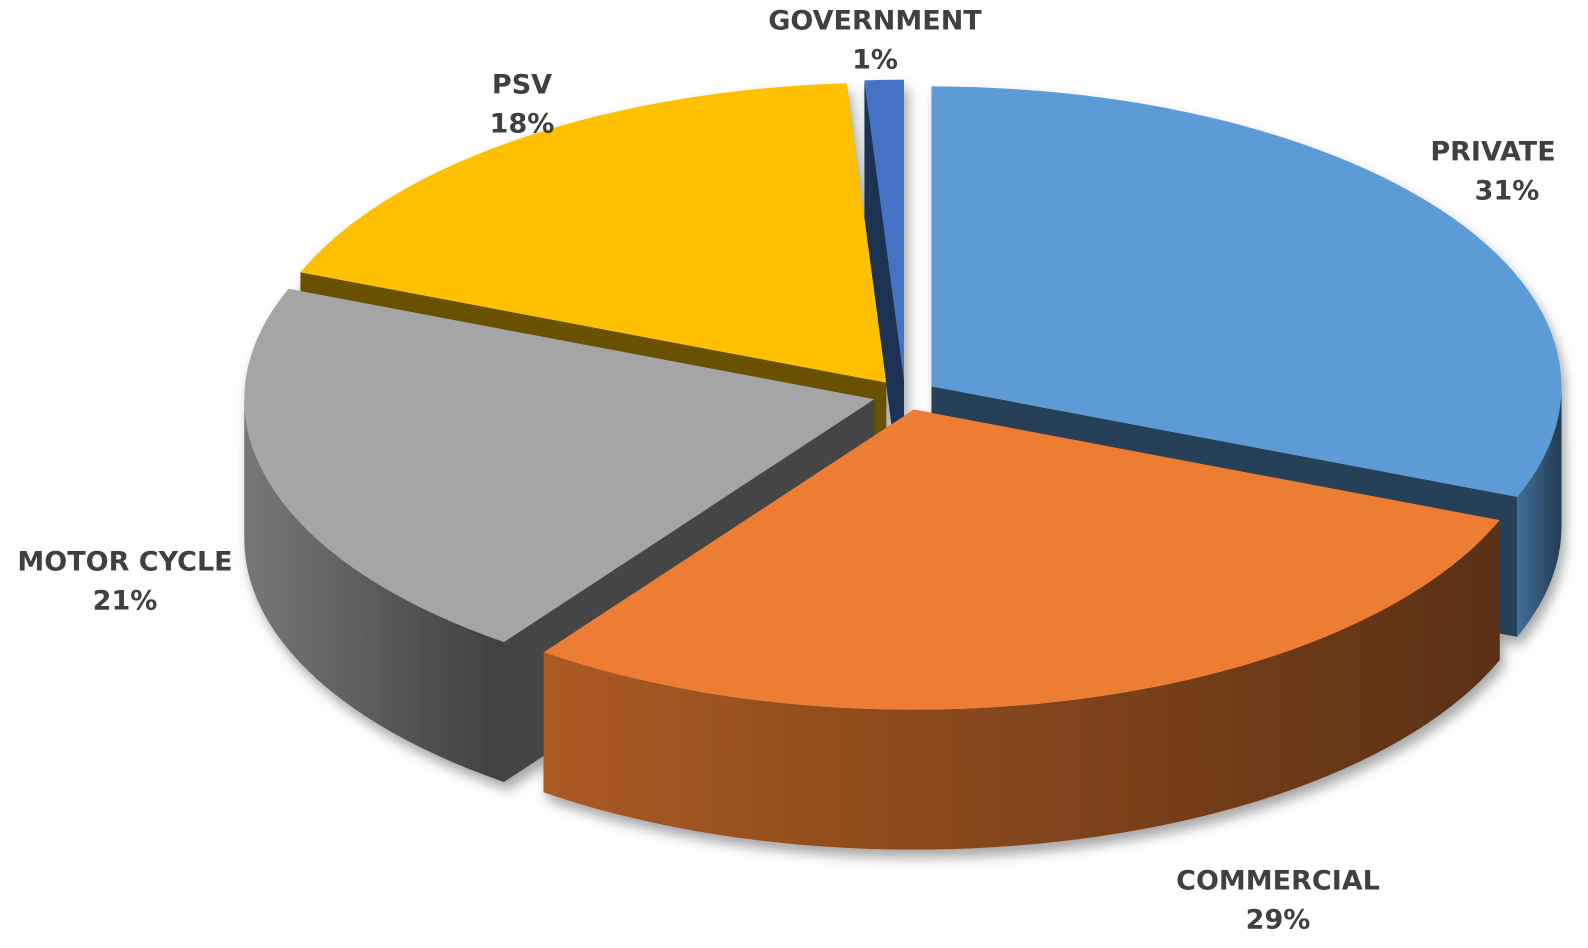  What do you see at coordinates (1492, 152) in the screenshot?
I see `category-label: PRIVATE` at bounding box center [1492, 152].